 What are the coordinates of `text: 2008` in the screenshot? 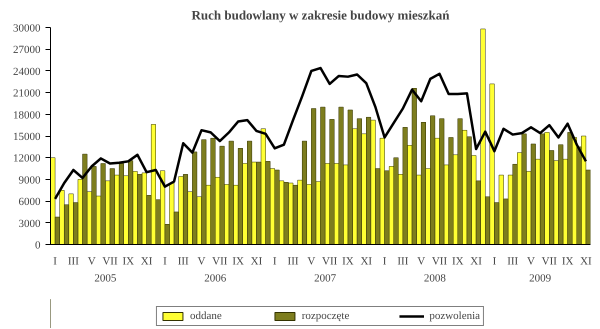 It's located at (435, 278).